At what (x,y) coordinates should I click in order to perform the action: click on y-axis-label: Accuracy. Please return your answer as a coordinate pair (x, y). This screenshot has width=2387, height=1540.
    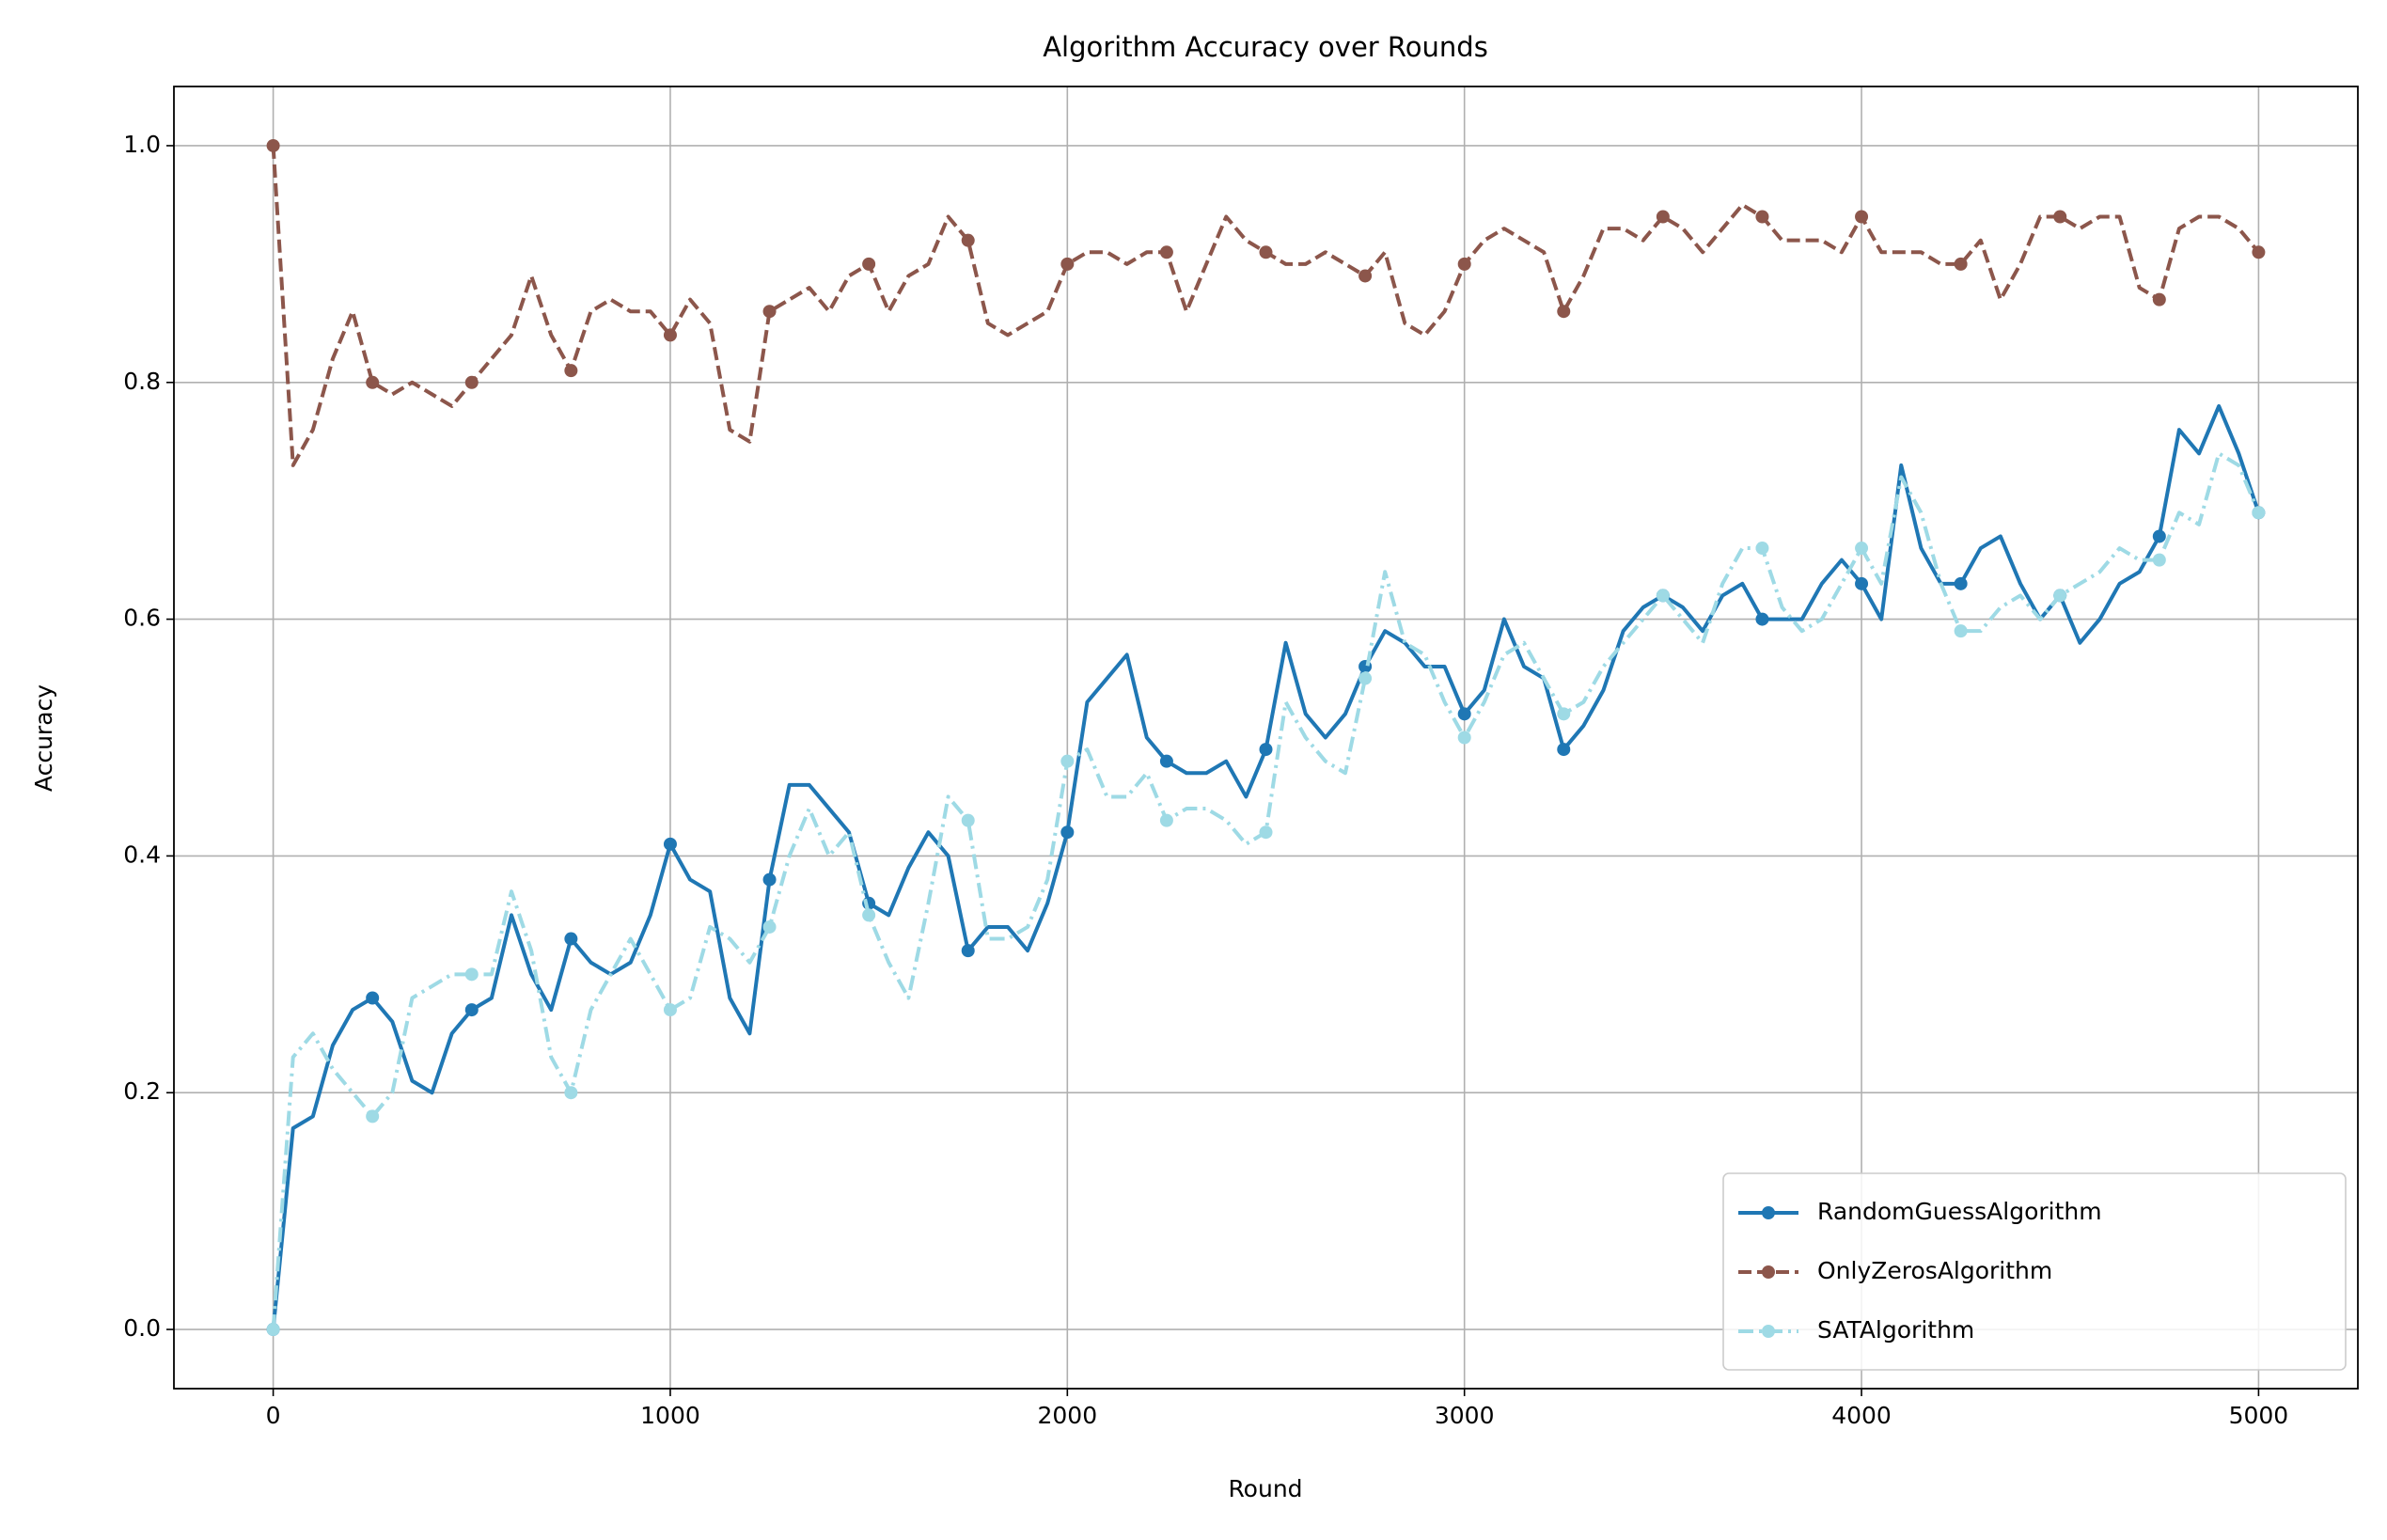
    Looking at the image, I should click on (43, 738).